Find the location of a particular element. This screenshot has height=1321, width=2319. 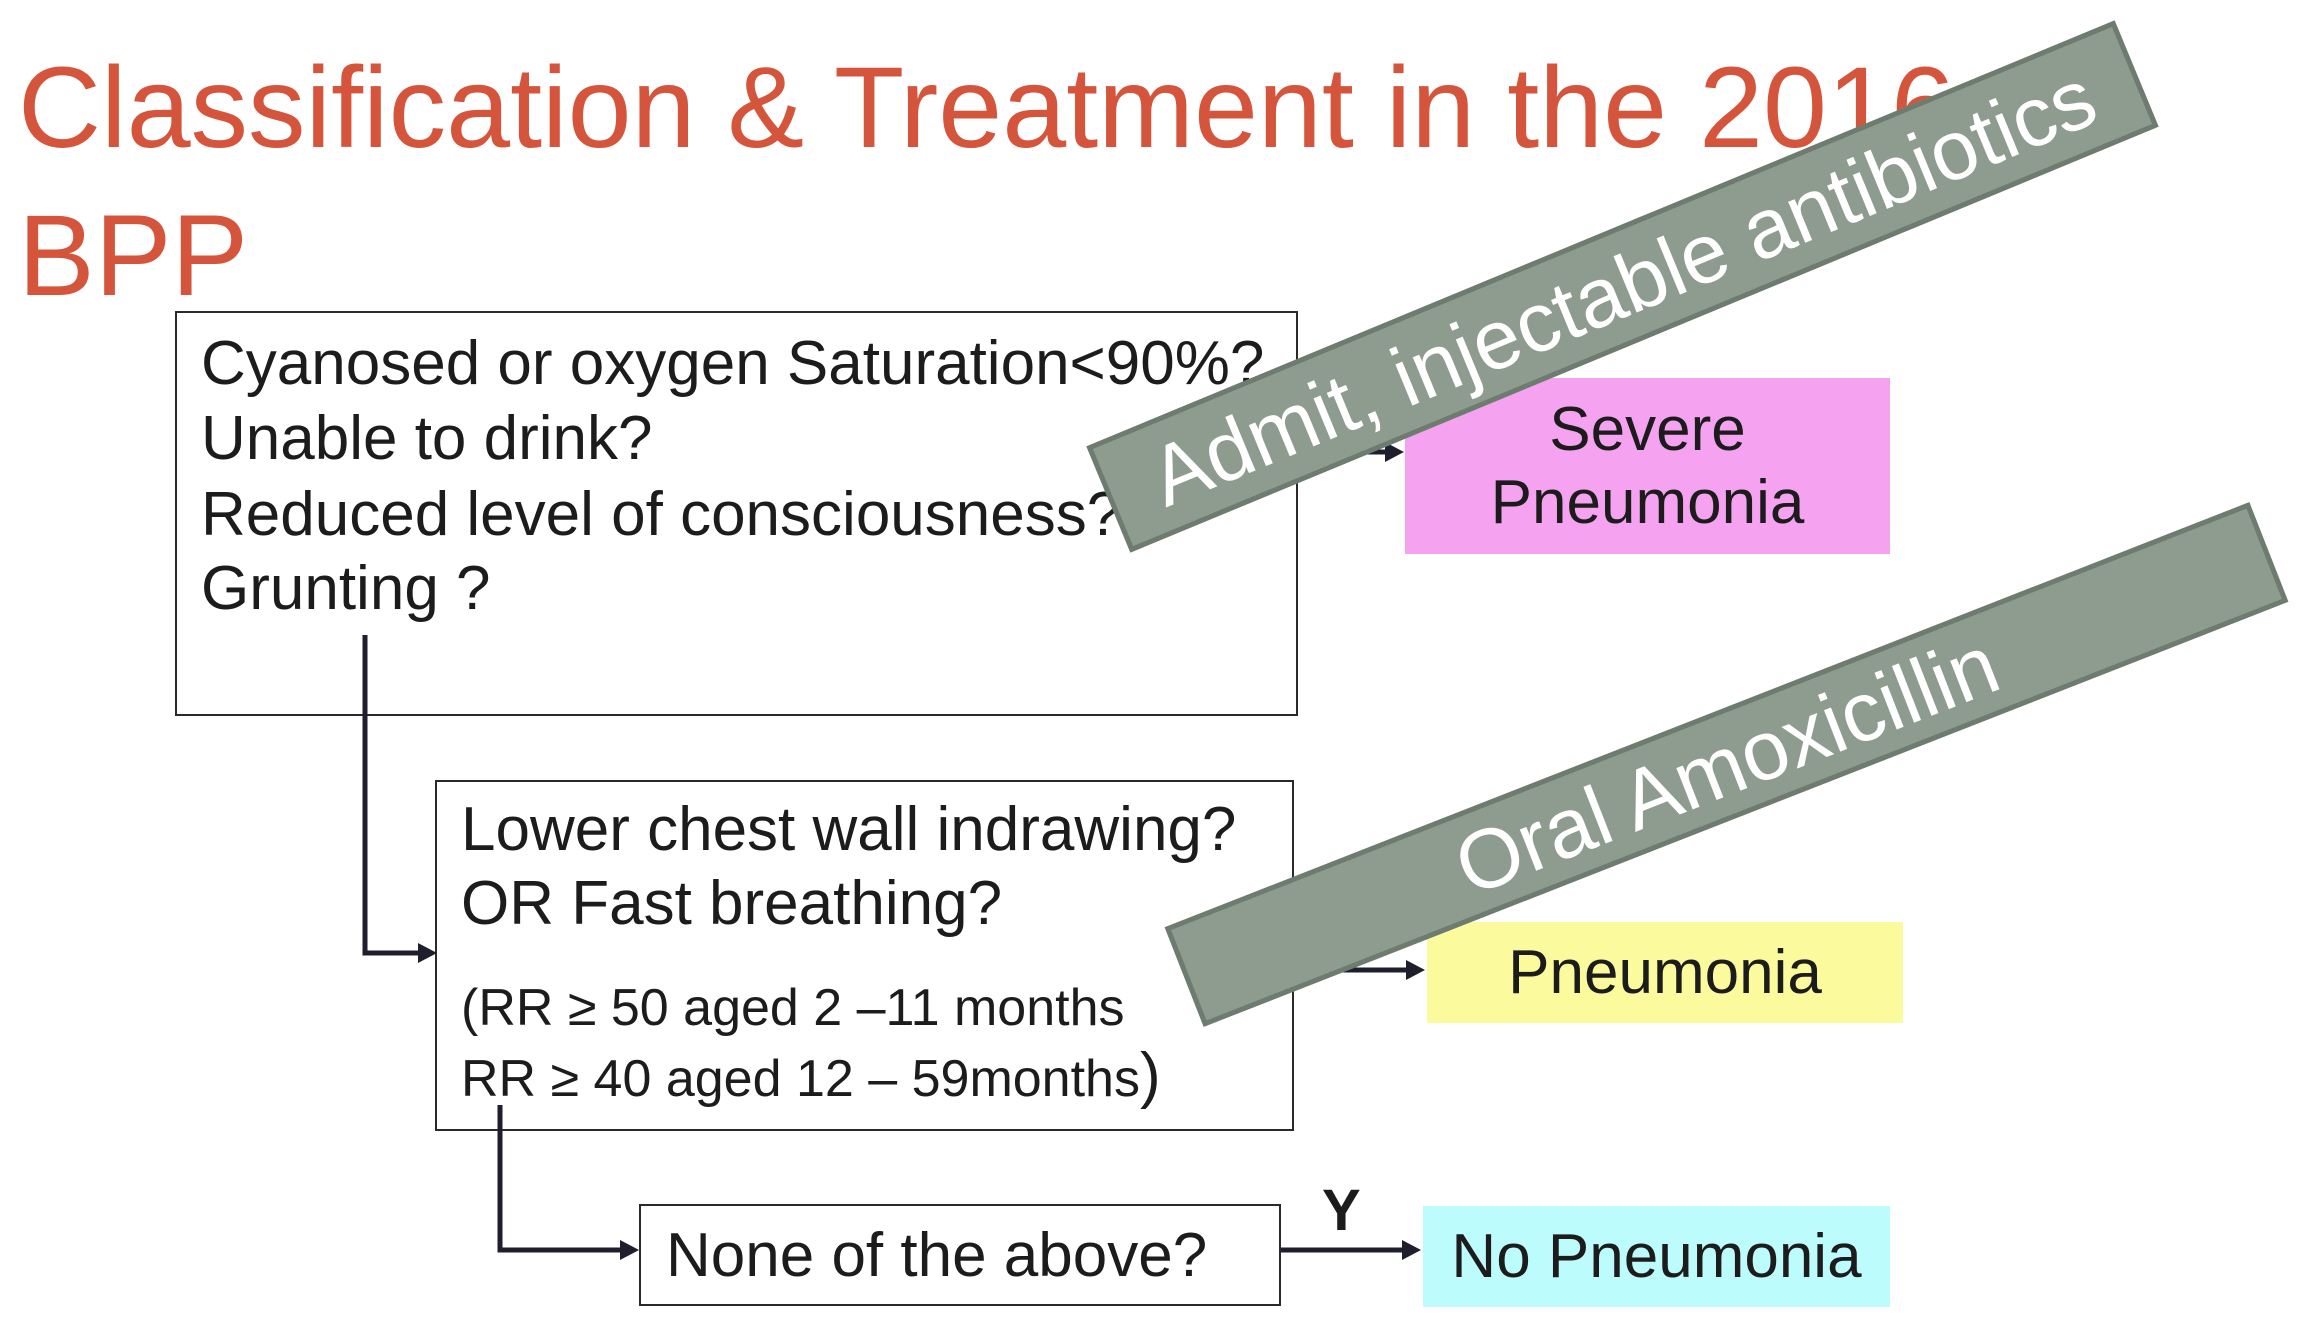

rr-threshold-infant: (RR ≥ 50 aged 2 –11 months is located at coordinates (793, 1008).